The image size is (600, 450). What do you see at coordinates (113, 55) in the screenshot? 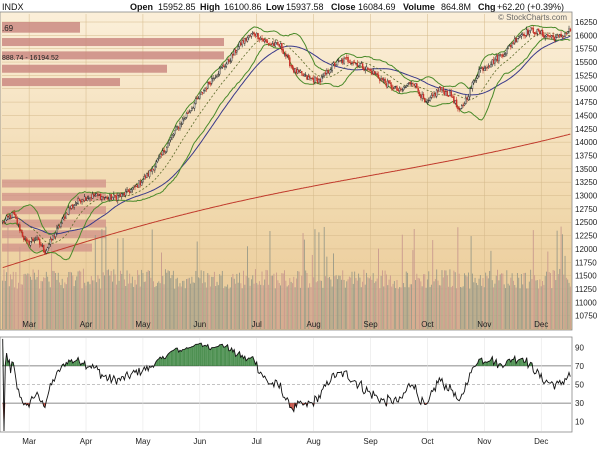
I see `volume-by-price-bar` at bounding box center [113, 55].